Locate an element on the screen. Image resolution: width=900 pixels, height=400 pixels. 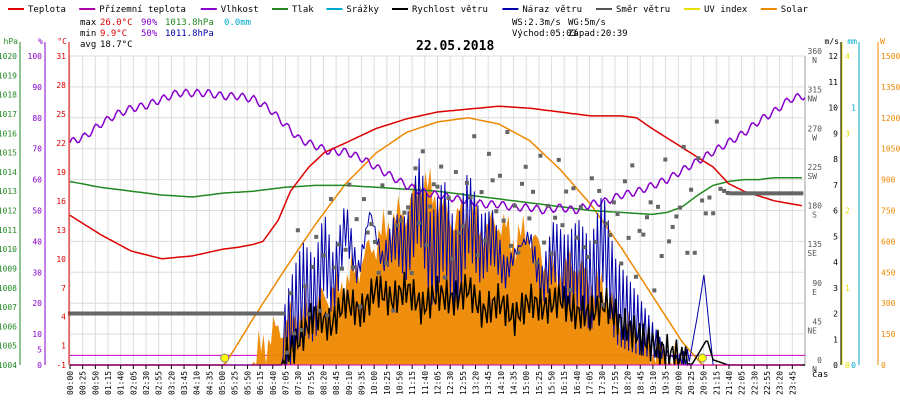
temperature-axis-tick-label: 16 is located at coordinates (61, 201).